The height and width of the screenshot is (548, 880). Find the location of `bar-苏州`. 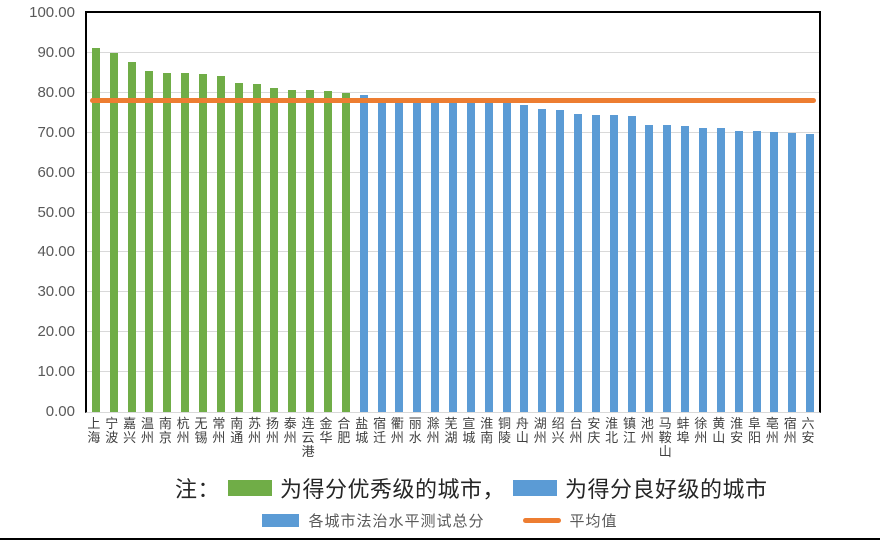

bar-苏州 is located at coordinates (256, 247).